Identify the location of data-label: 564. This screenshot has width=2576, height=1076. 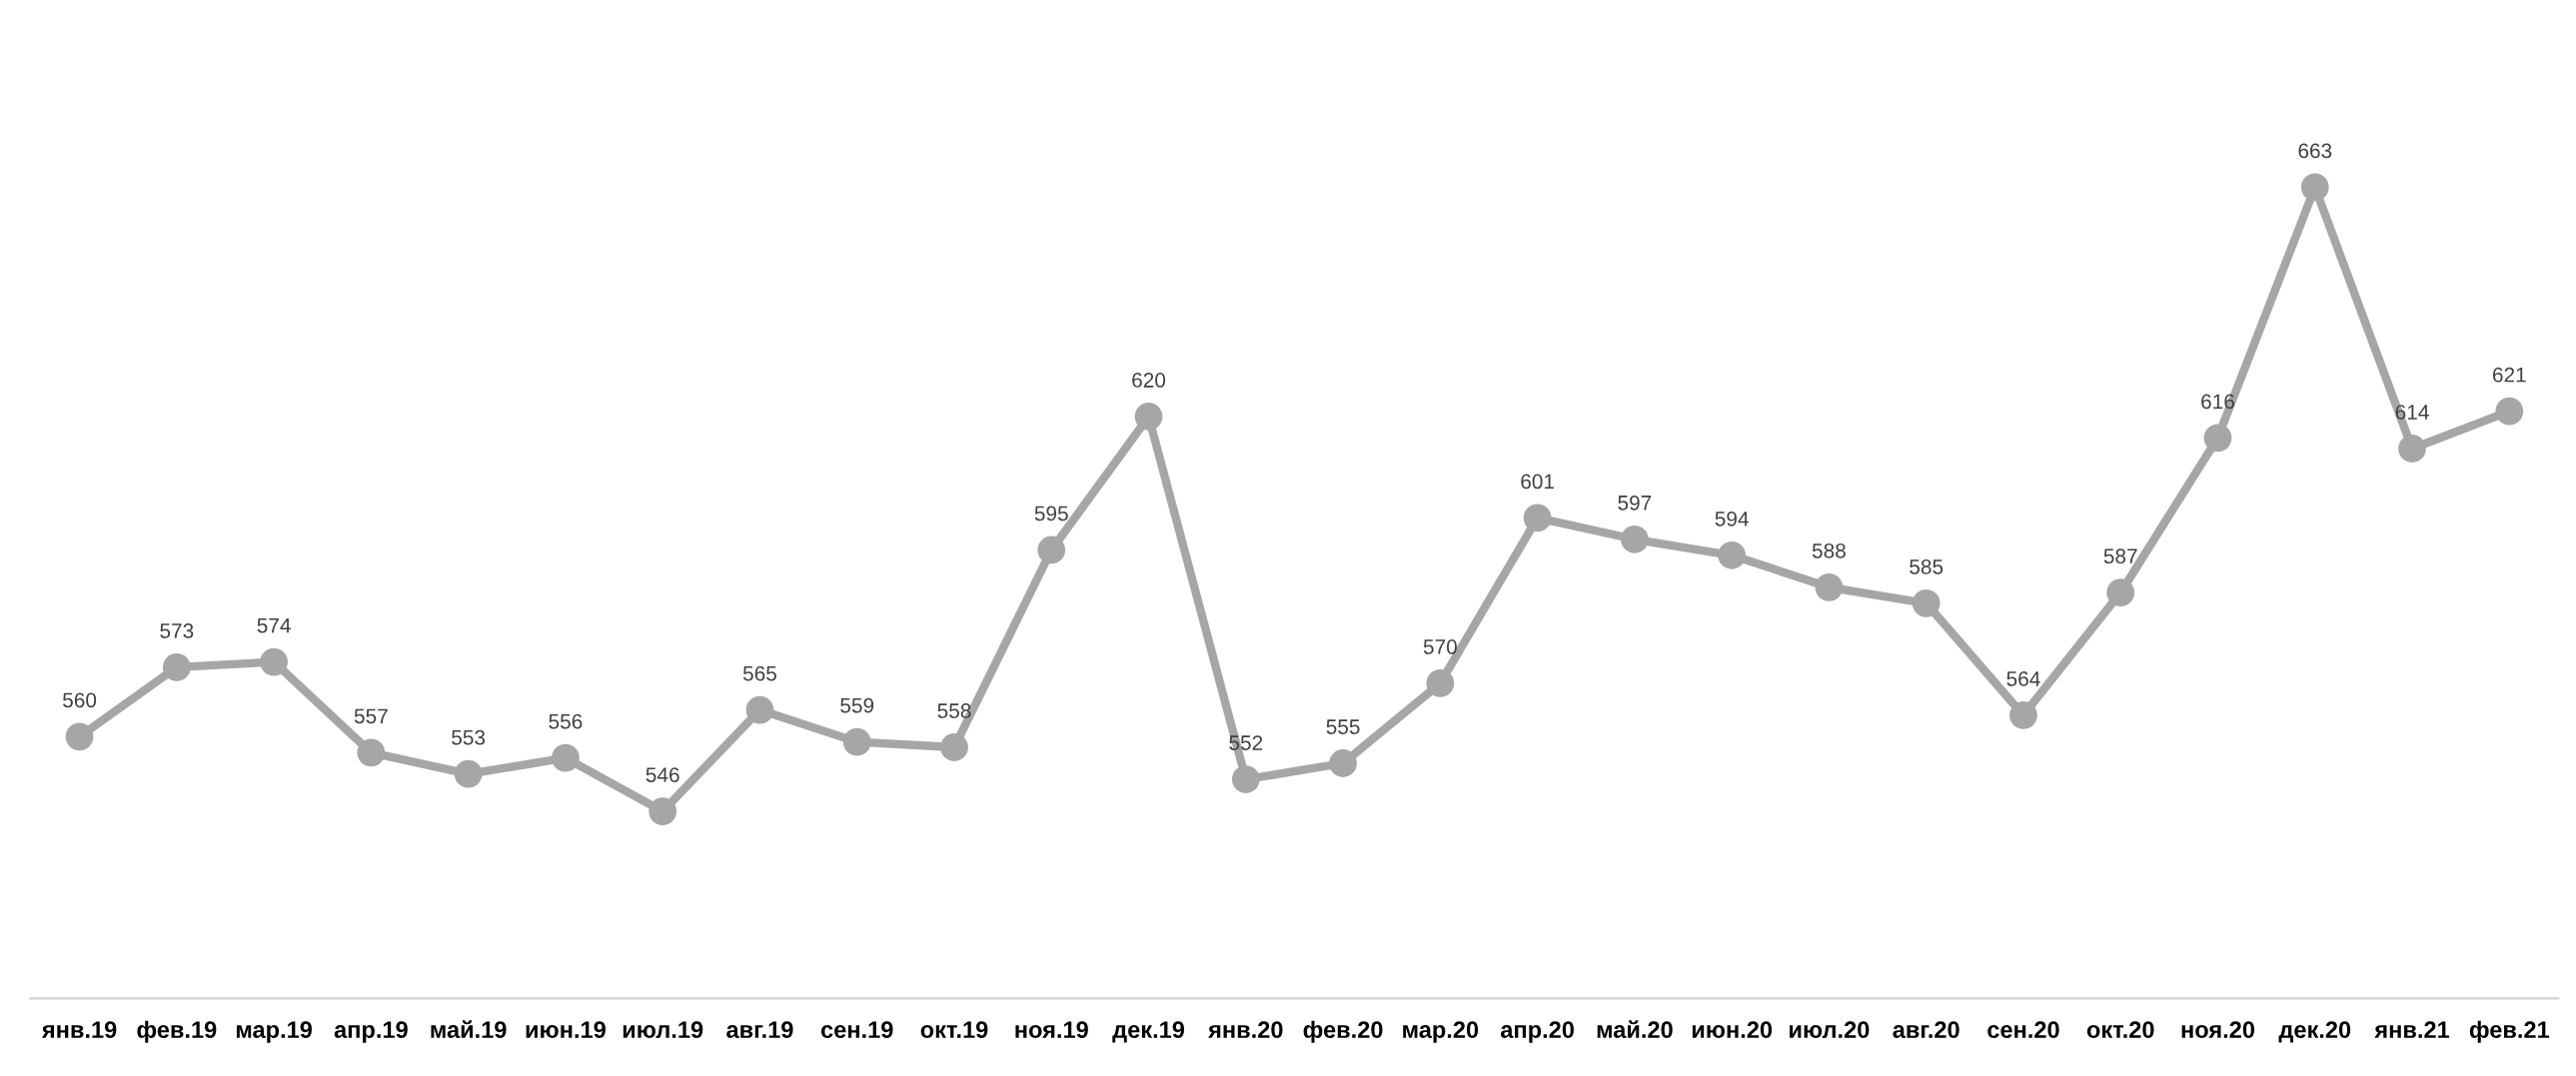
(2023, 678).